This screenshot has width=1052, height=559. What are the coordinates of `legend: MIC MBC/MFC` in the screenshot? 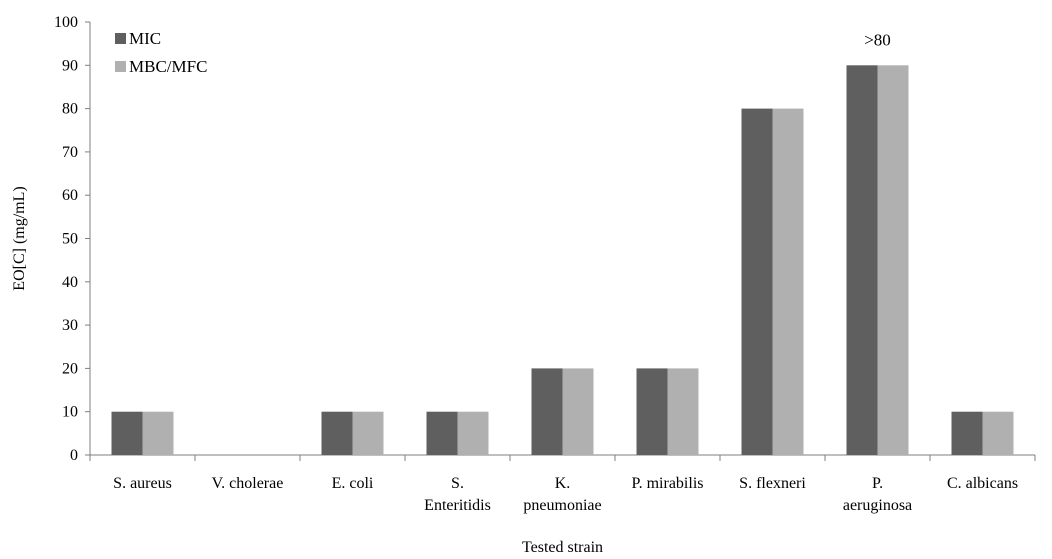 It's located at (161, 52).